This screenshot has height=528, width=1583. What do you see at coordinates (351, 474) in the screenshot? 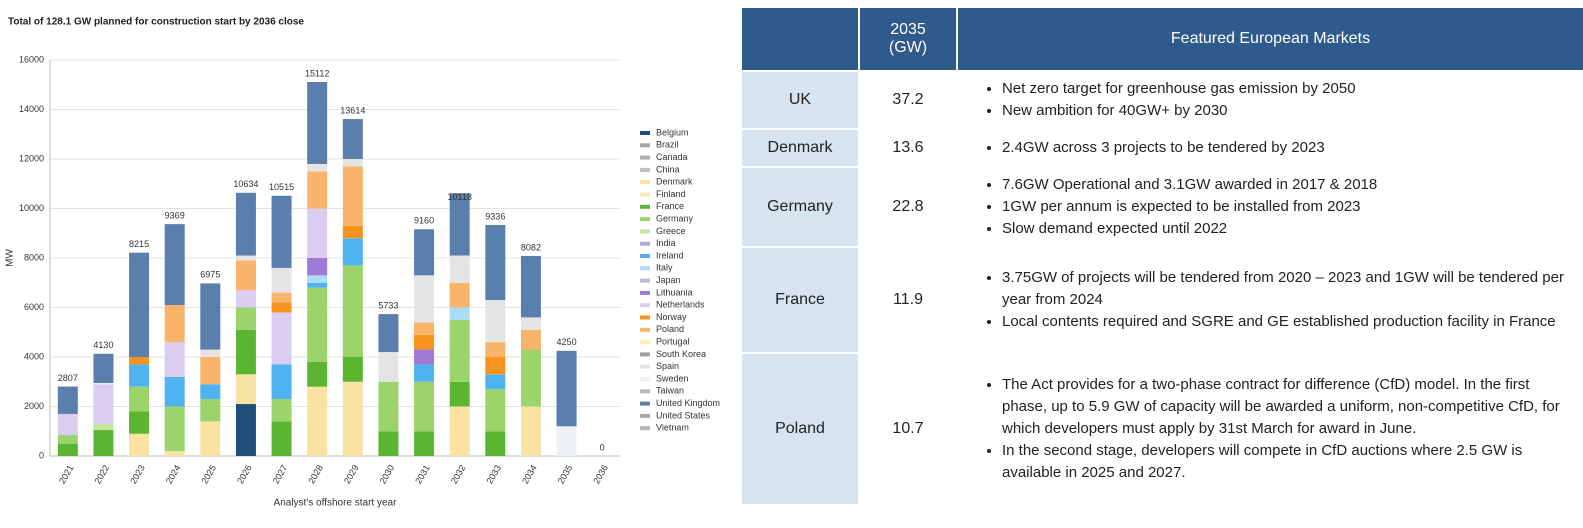
I see `x-tick-label: 2029` at bounding box center [351, 474].